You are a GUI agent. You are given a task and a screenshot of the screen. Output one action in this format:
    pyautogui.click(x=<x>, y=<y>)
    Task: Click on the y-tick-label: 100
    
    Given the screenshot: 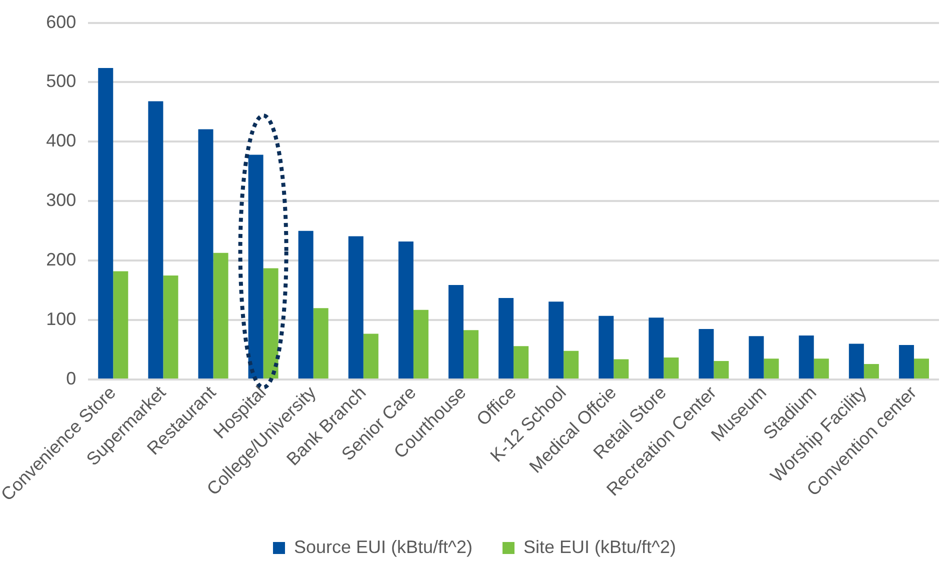 What is the action you would take?
    pyautogui.click(x=61, y=318)
    